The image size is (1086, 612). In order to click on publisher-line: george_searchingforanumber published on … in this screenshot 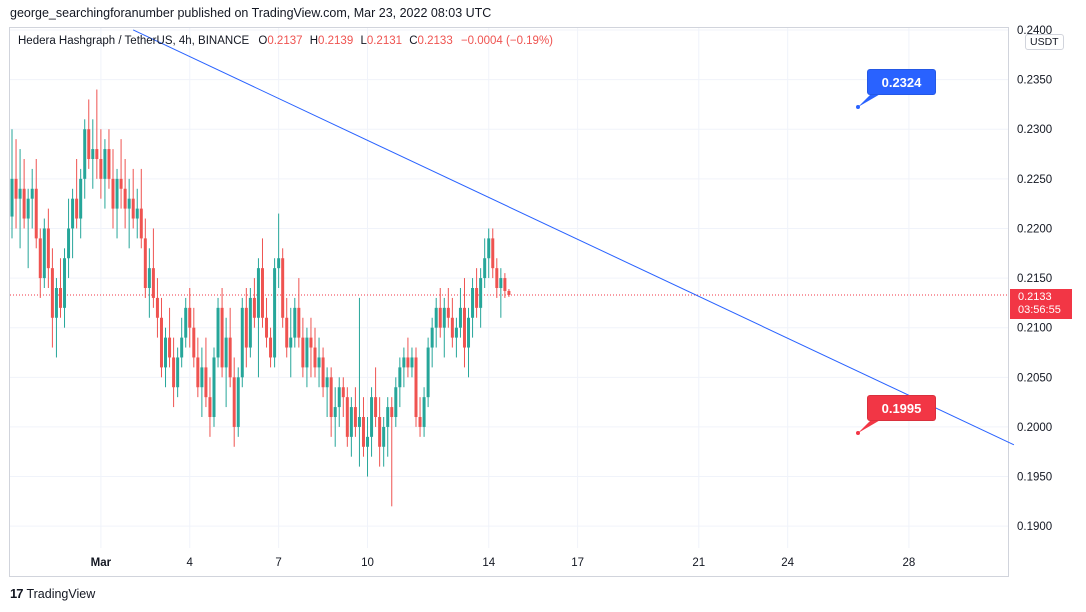, I will do `click(251, 13)`.